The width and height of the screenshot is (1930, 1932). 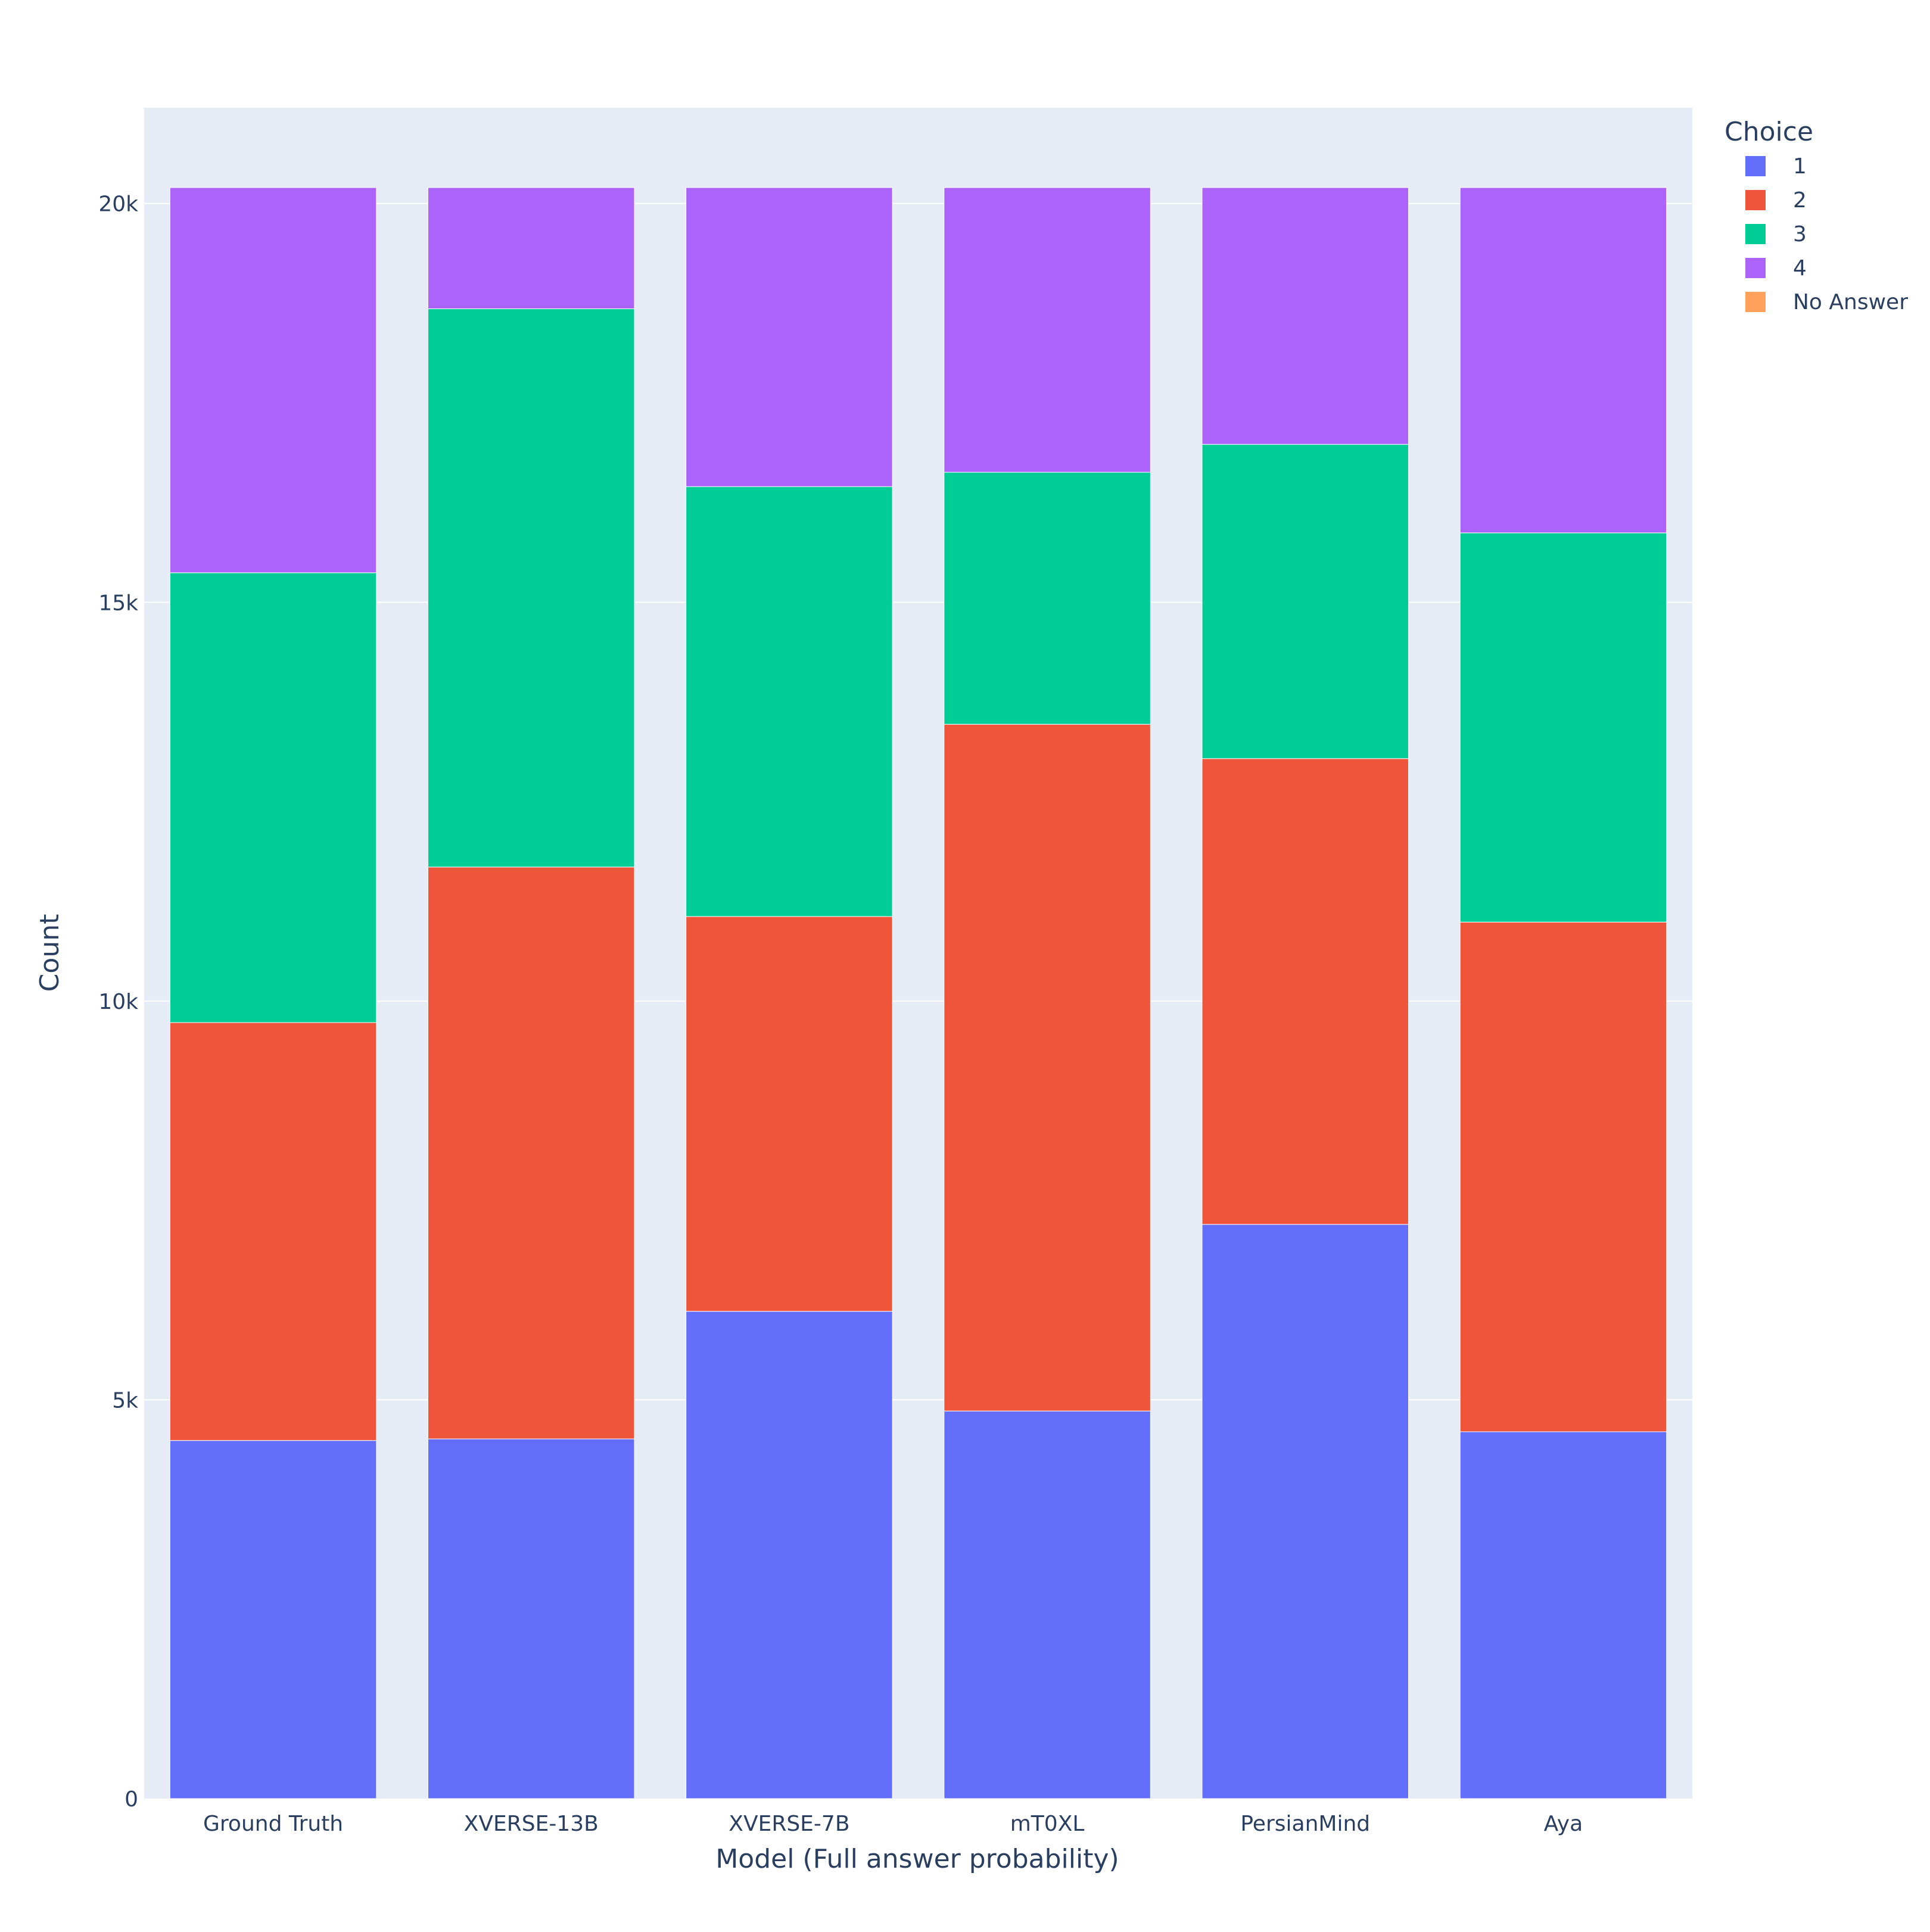 I want to click on y-axis-title: Count, so click(x=50, y=953).